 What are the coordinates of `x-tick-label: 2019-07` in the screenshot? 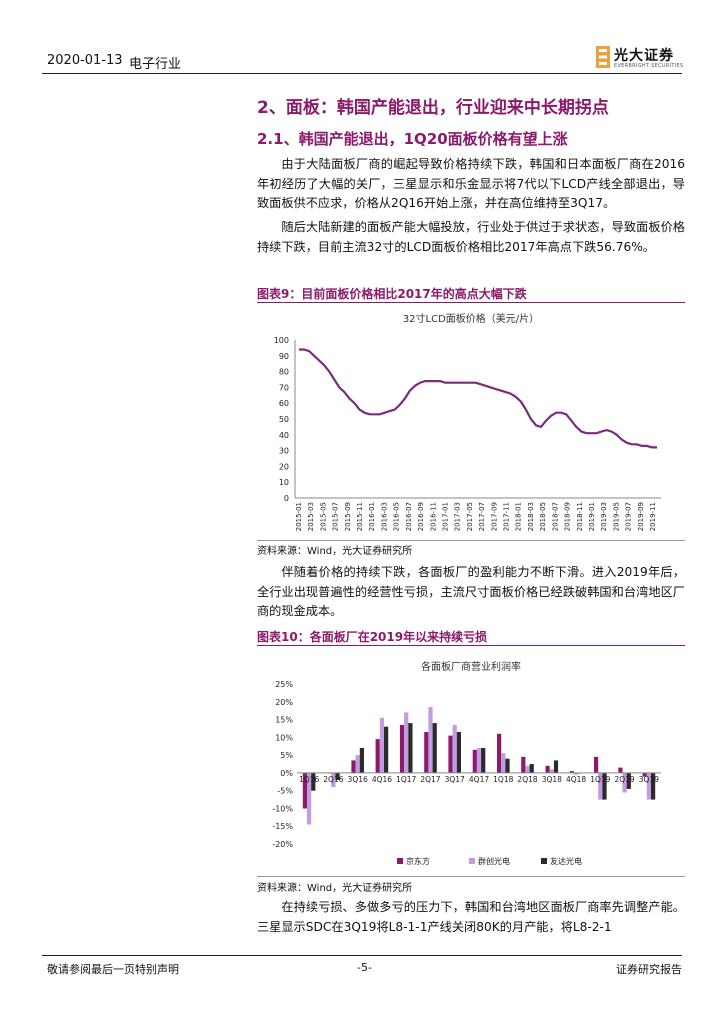 It's located at (629, 516).